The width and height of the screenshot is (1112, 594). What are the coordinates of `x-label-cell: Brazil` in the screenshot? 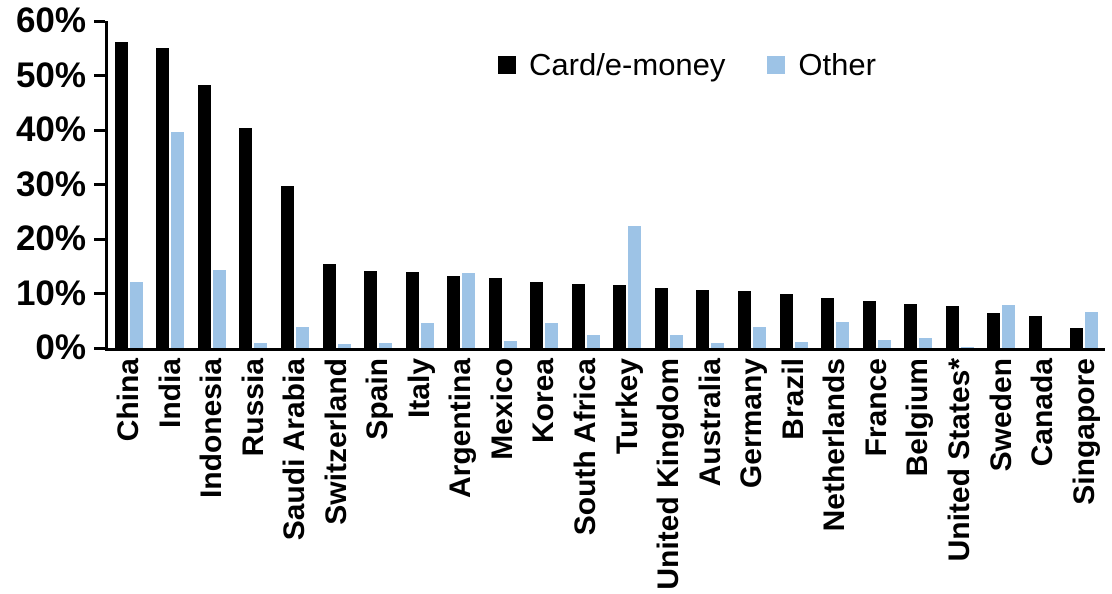 It's located at (794, 476).